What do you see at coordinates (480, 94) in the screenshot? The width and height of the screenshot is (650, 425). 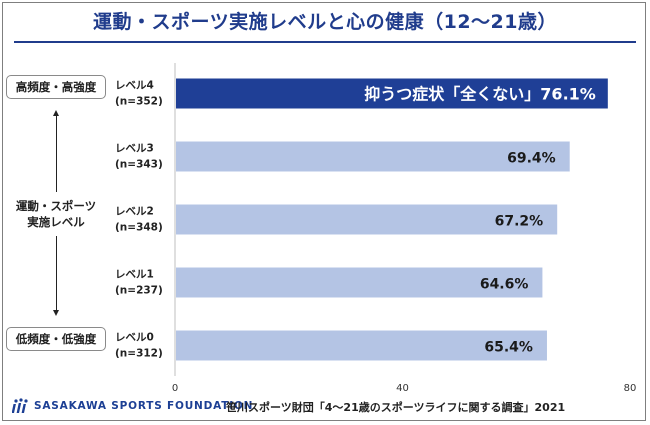 I see `highlight-data-label: 抑うつ症状「全くない」76.1%` at bounding box center [480, 94].